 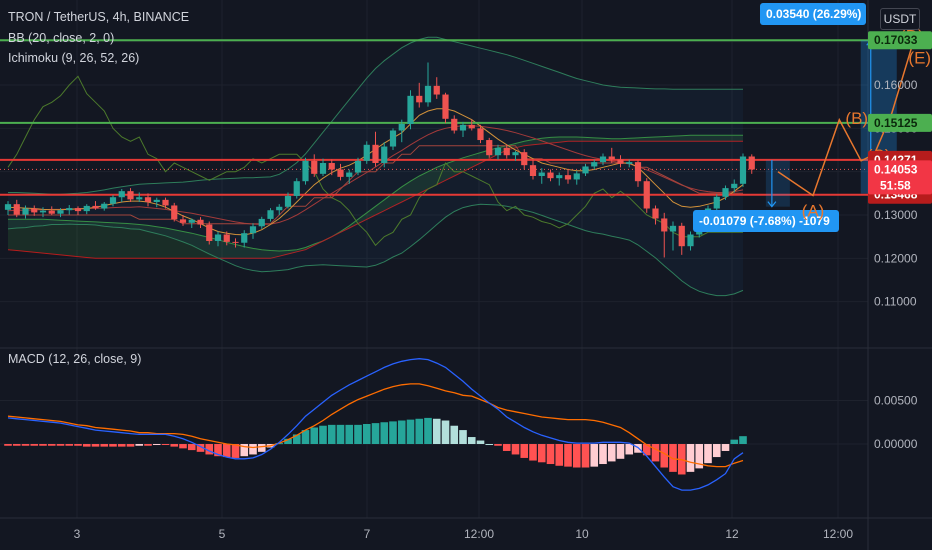 I want to click on signal-line, so click(x=375, y=425).